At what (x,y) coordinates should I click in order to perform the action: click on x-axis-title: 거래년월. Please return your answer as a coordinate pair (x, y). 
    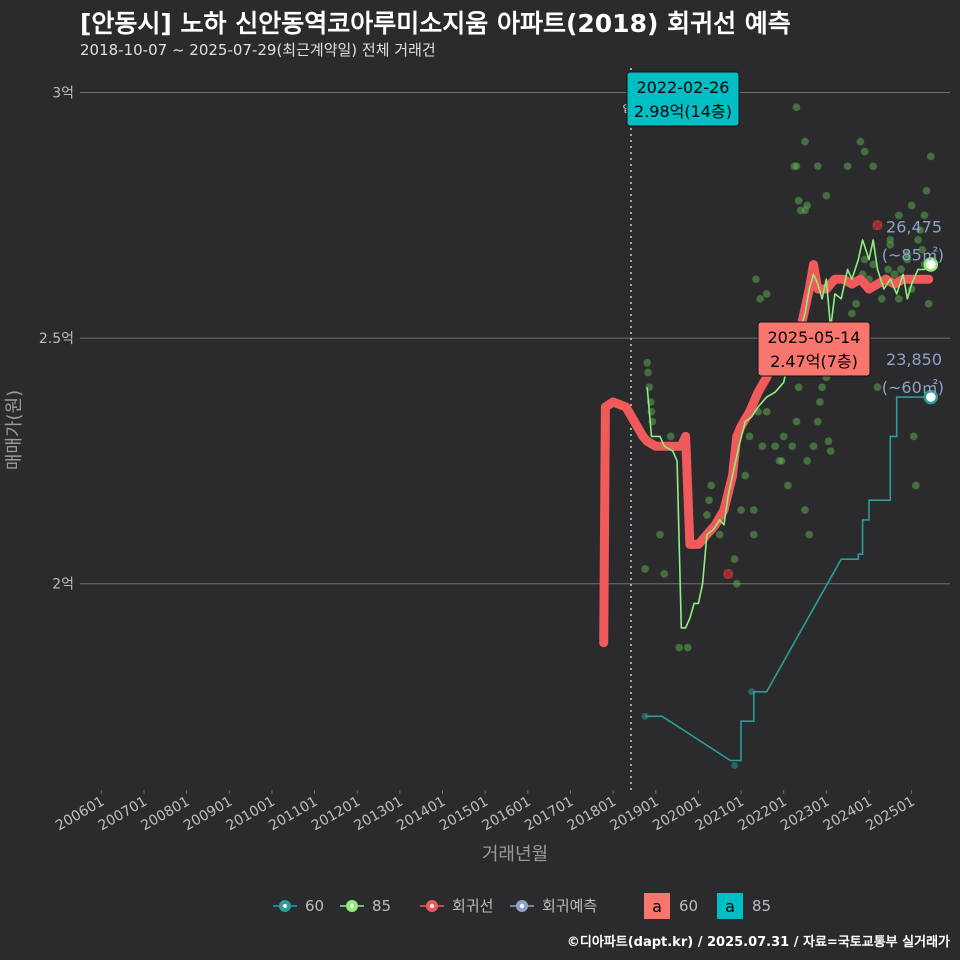
    Looking at the image, I should click on (515, 854).